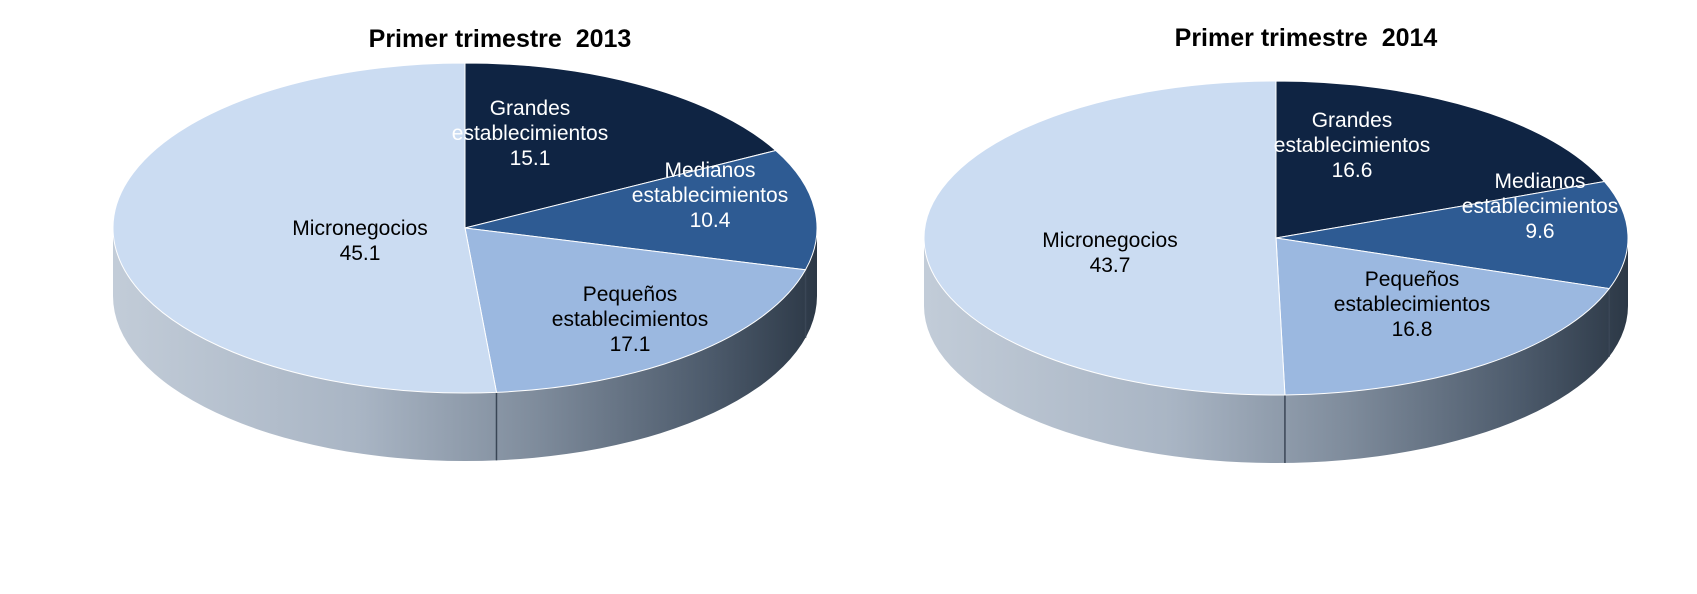 This screenshot has width=1697, height=594. Describe the element at coordinates (1412, 329) in the screenshot. I see `data-label-value: 16.8` at that location.